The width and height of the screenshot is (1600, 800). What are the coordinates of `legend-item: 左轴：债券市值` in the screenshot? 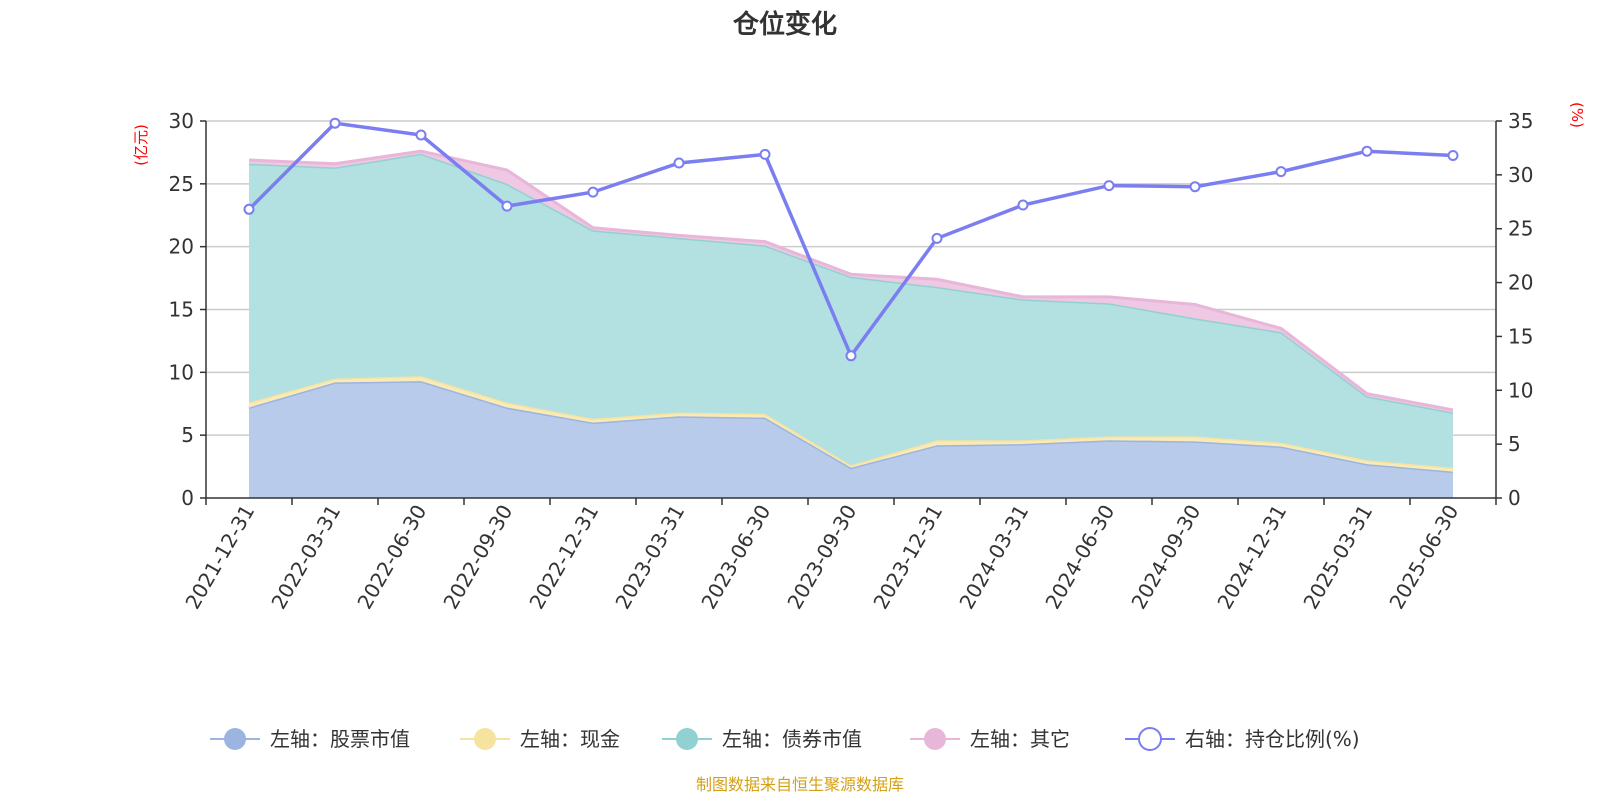 It's located at (762, 739).